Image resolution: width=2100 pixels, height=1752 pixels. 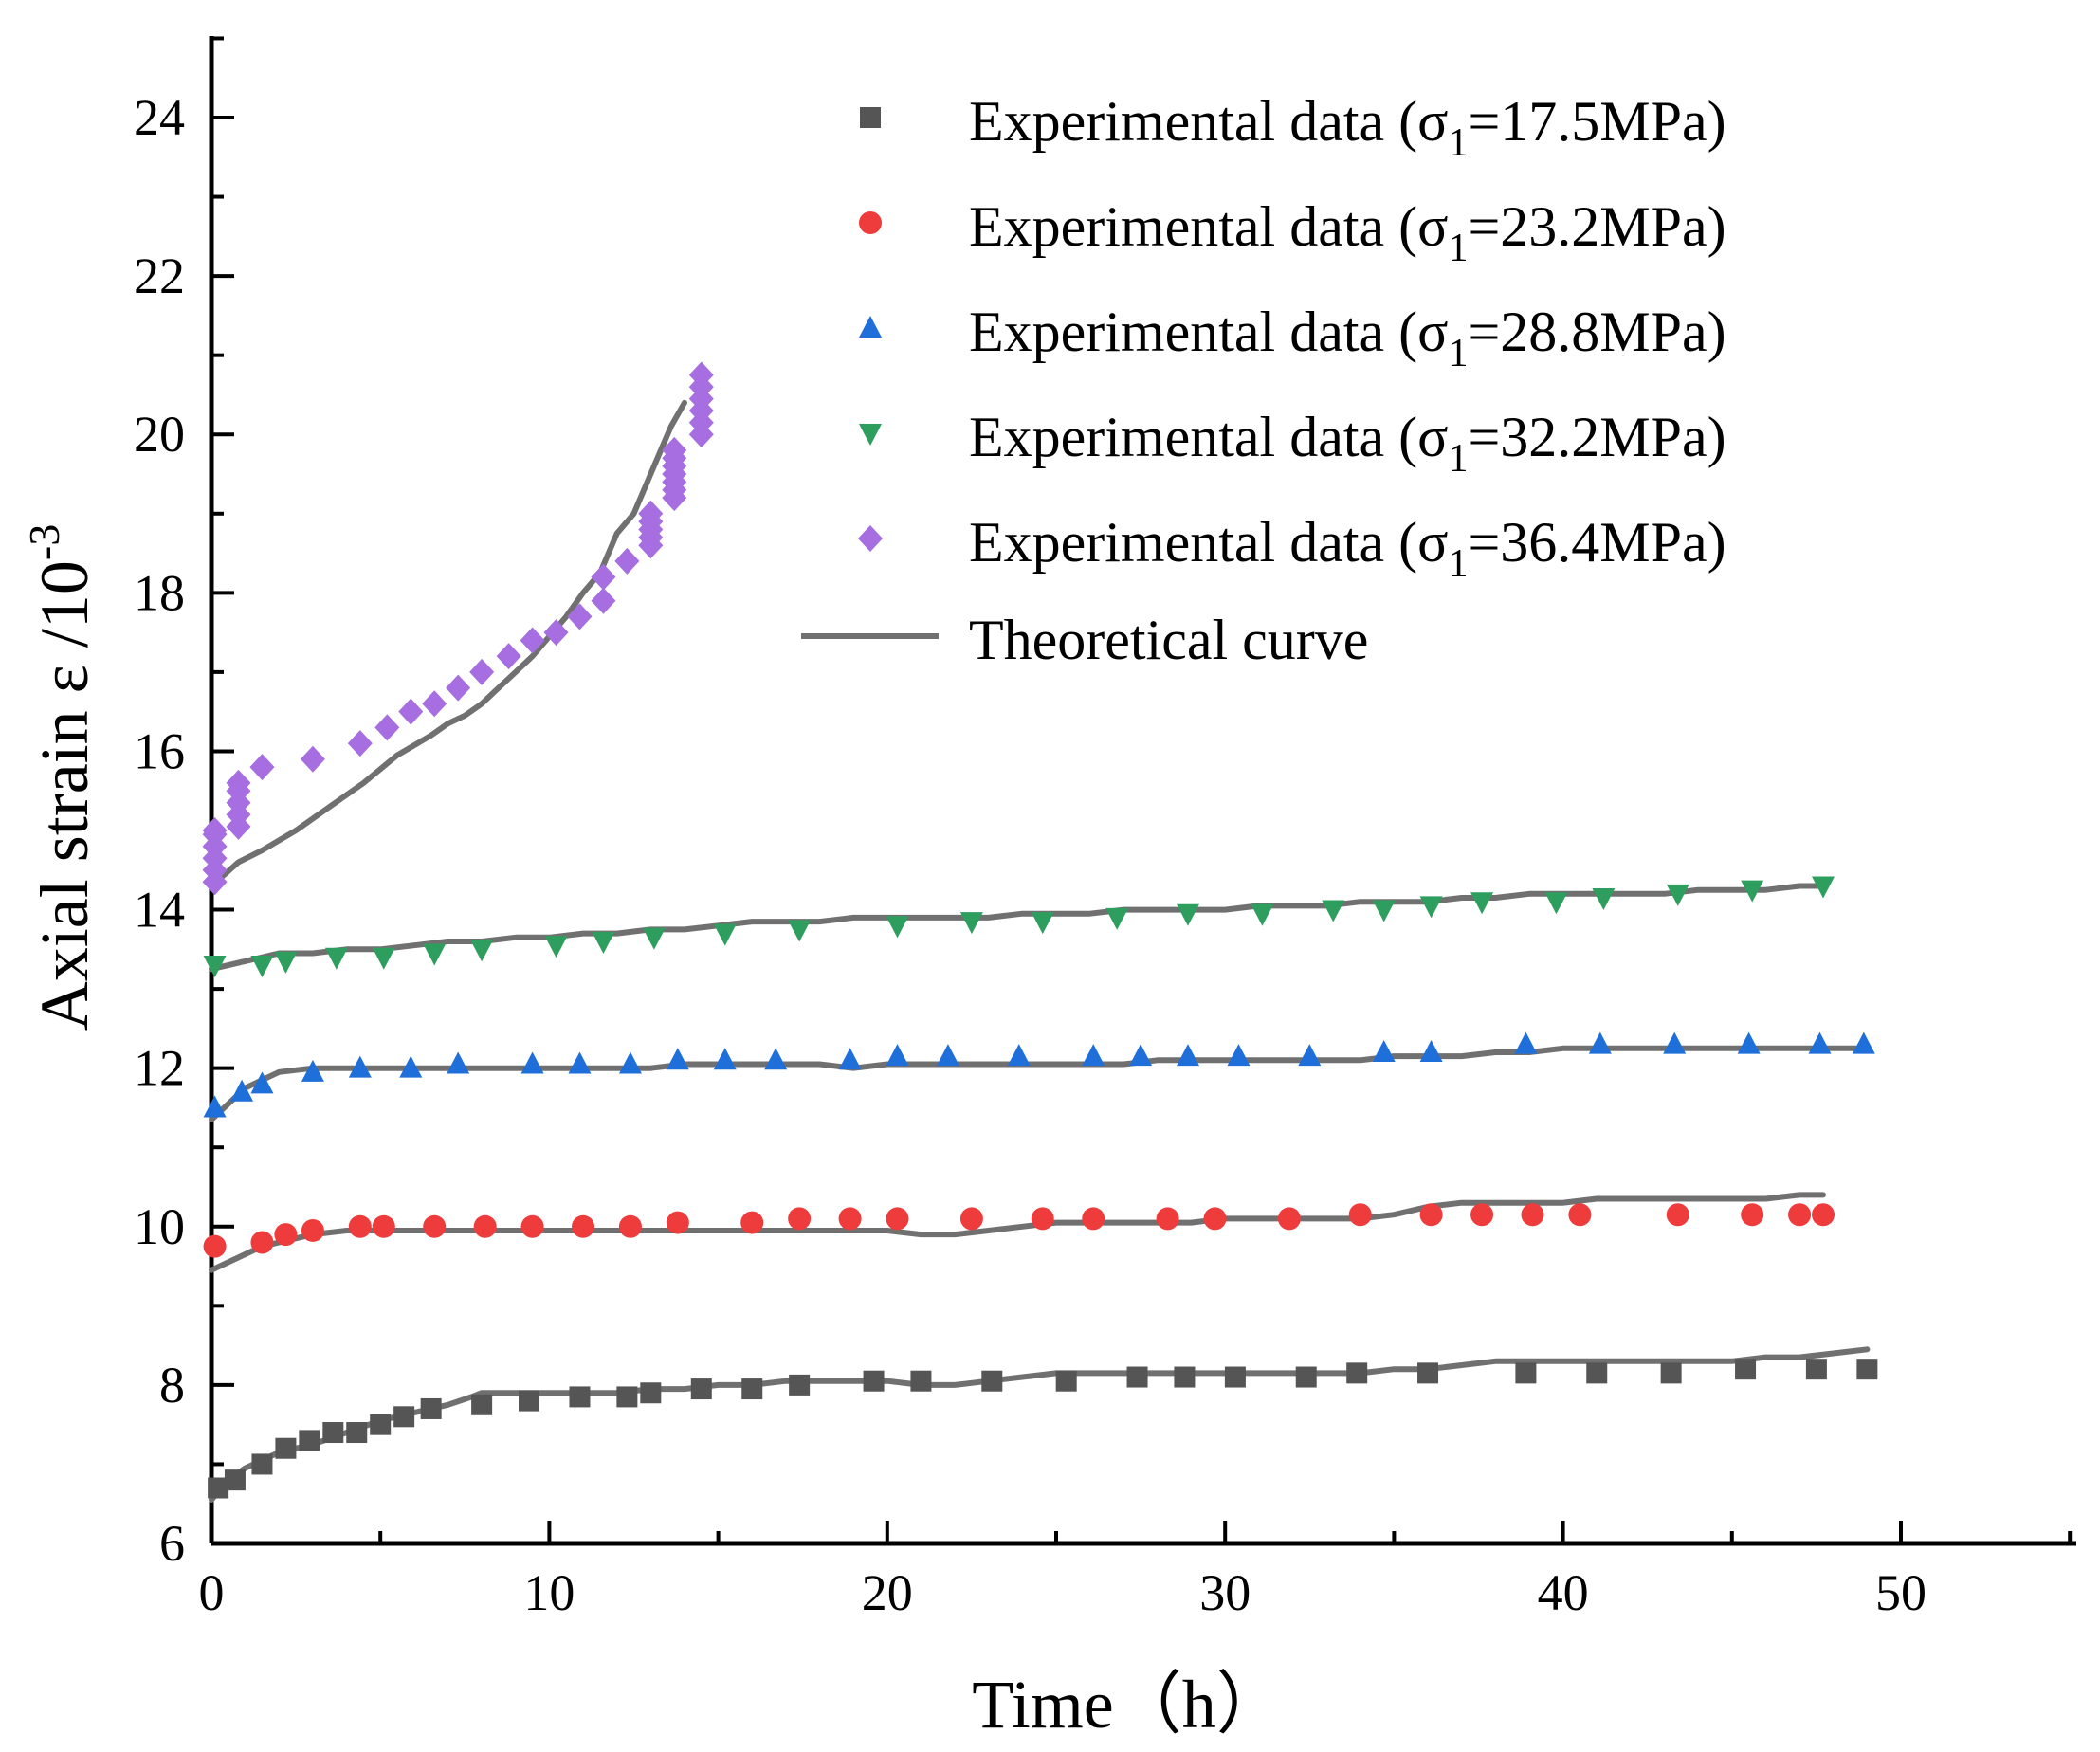 I want to click on x-tick-label: 40, so click(x=1563, y=1592).